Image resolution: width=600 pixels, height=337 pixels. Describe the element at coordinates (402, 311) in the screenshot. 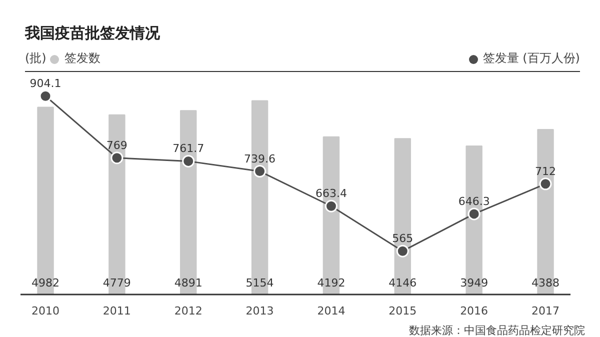

I see `x-tick-label: 2015` at that location.